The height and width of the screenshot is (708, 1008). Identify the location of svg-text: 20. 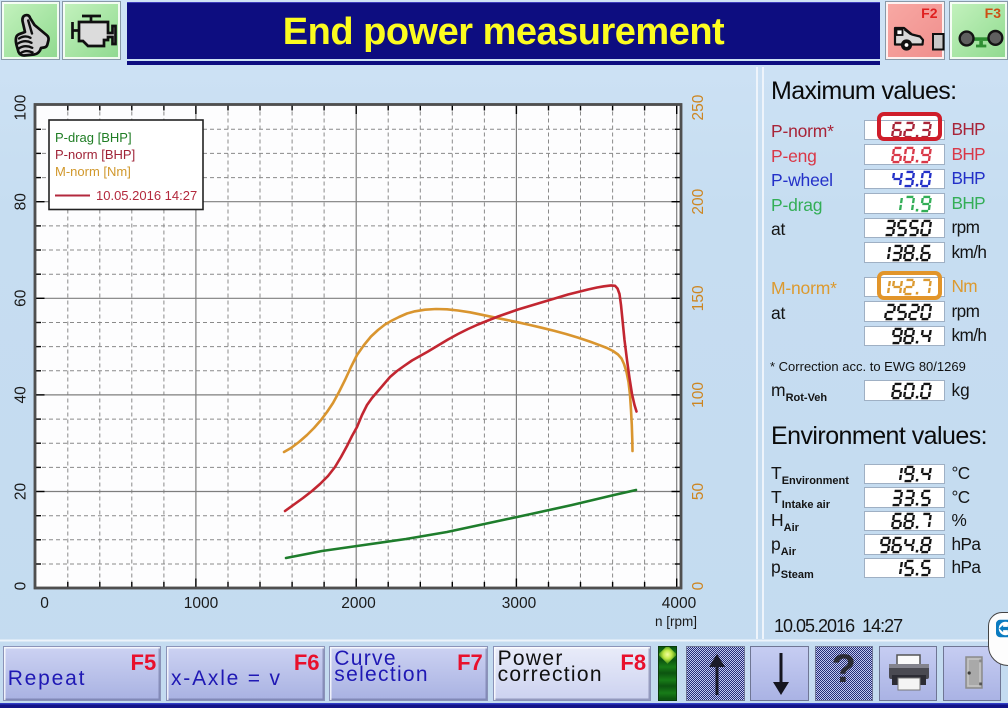
(21, 492).